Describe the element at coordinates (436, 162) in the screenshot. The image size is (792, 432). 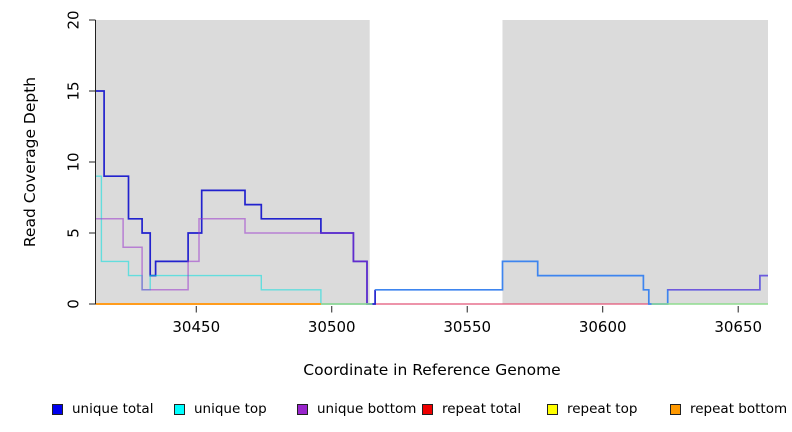
I see `coverage-gap-region` at that location.